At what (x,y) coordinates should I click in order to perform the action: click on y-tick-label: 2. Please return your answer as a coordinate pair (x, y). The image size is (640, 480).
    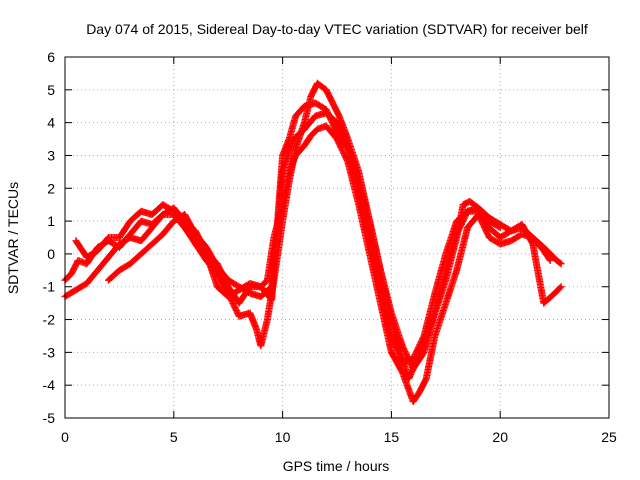
    Looking at the image, I should click on (51, 188).